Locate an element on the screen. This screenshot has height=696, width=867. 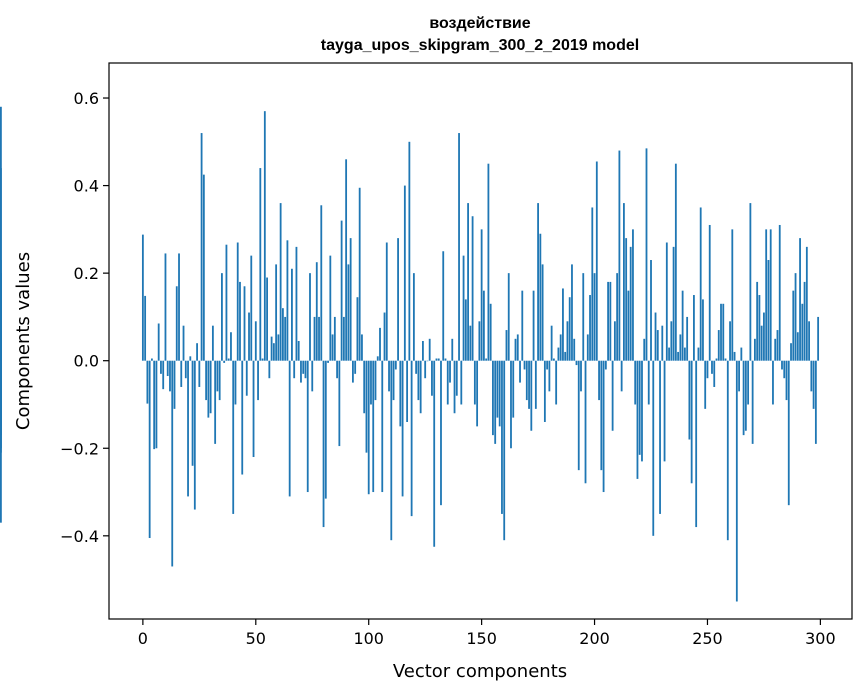
x-axis-ticks: 0 50 100 150 200 250 300 is located at coordinates (487, 633).